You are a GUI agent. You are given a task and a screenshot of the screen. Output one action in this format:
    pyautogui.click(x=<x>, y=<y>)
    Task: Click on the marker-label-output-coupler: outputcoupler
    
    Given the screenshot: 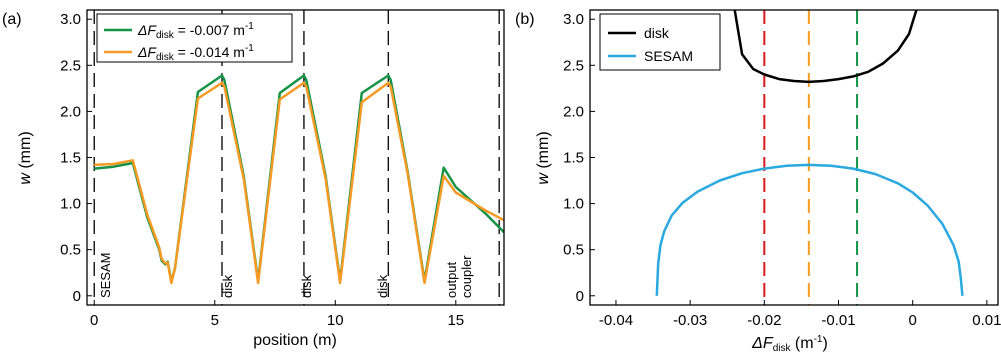 What is the action you would take?
    pyautogui.click(x=459, y=276)
    